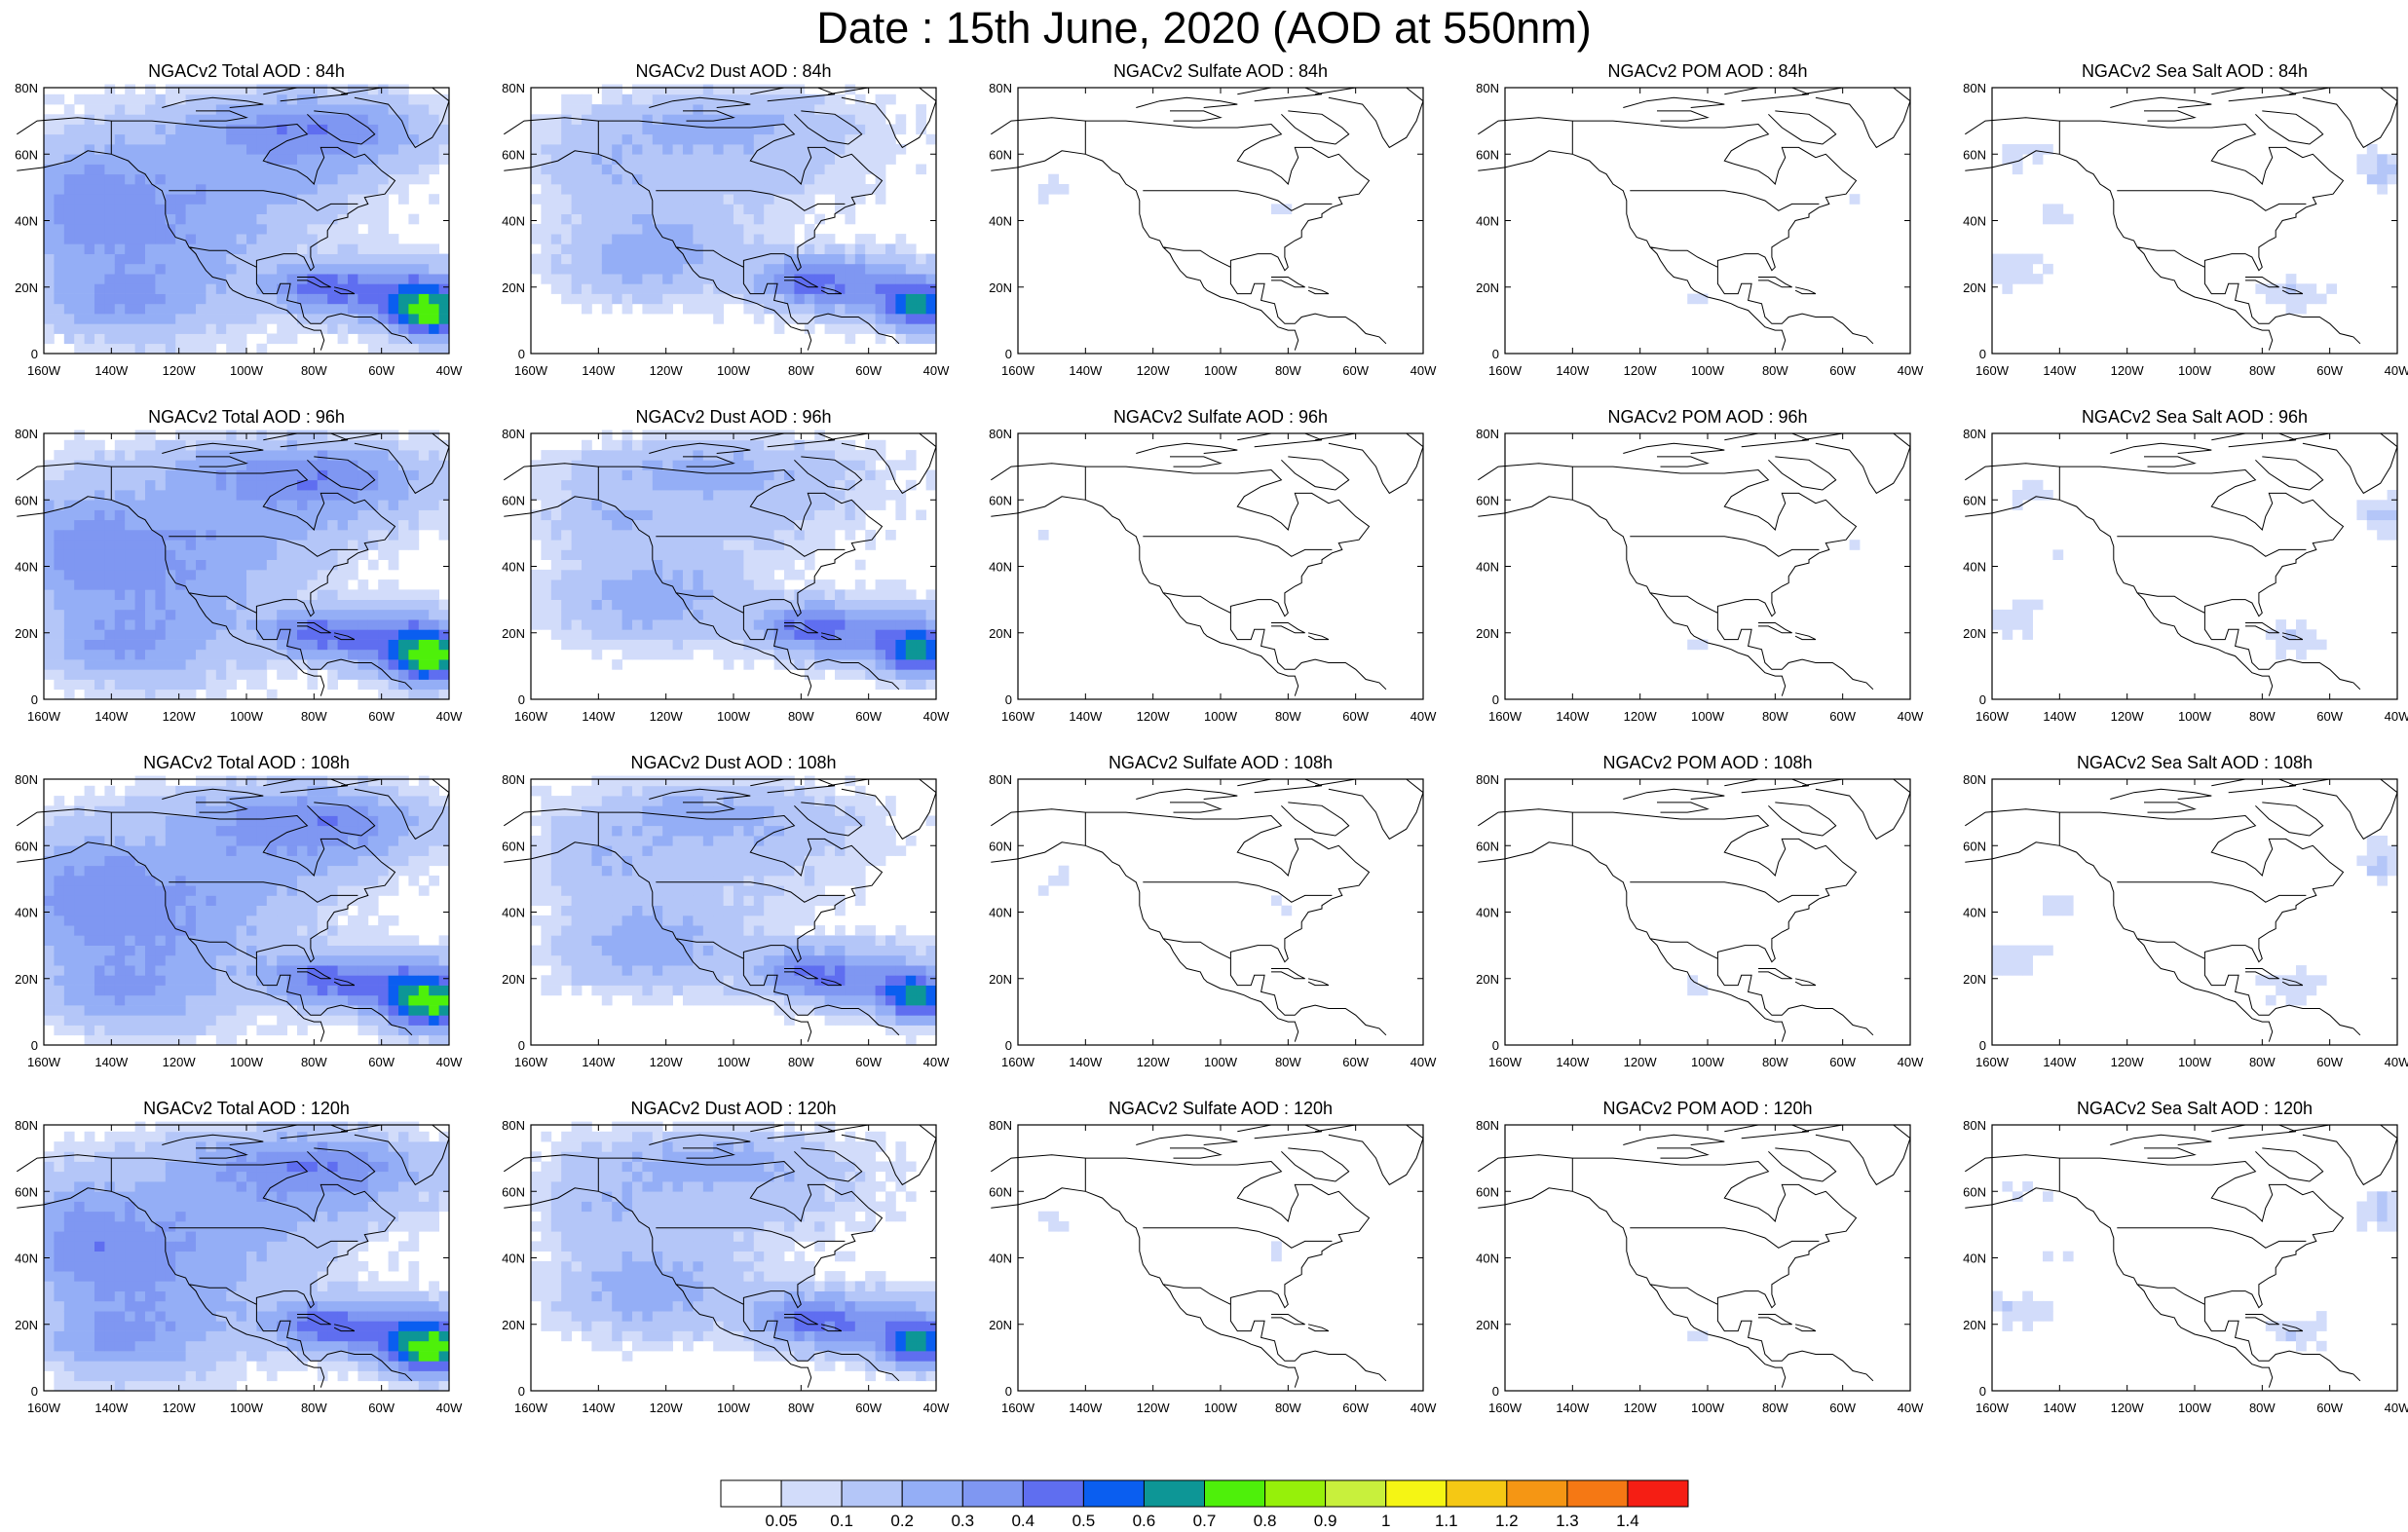 This screenshot has width=2408, height=1532. Describe the element at coordinates (1974, 434) in the screenshot. I see `lat-tick-label: 80N` at that location.